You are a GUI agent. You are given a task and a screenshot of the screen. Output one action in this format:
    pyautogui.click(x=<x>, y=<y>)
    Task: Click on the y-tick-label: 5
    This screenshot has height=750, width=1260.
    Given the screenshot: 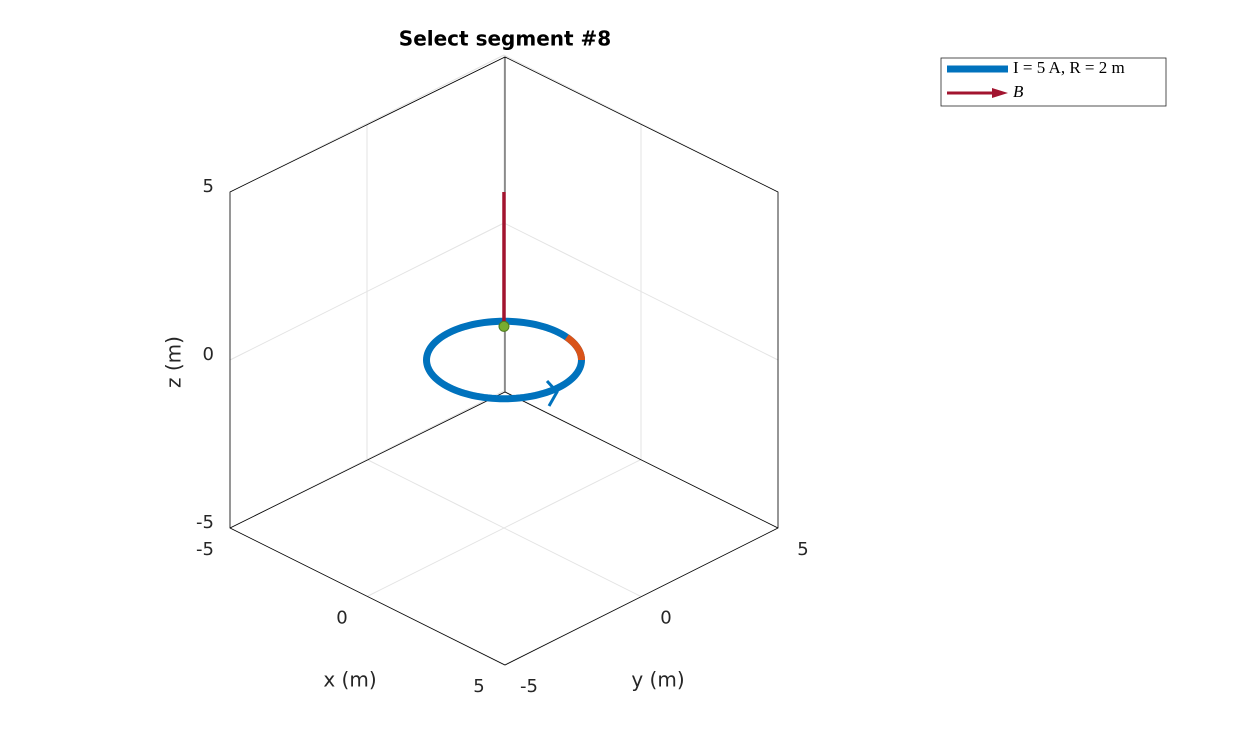 What is the action you would take?
    pyautogui.click(x=802, y=549)
    